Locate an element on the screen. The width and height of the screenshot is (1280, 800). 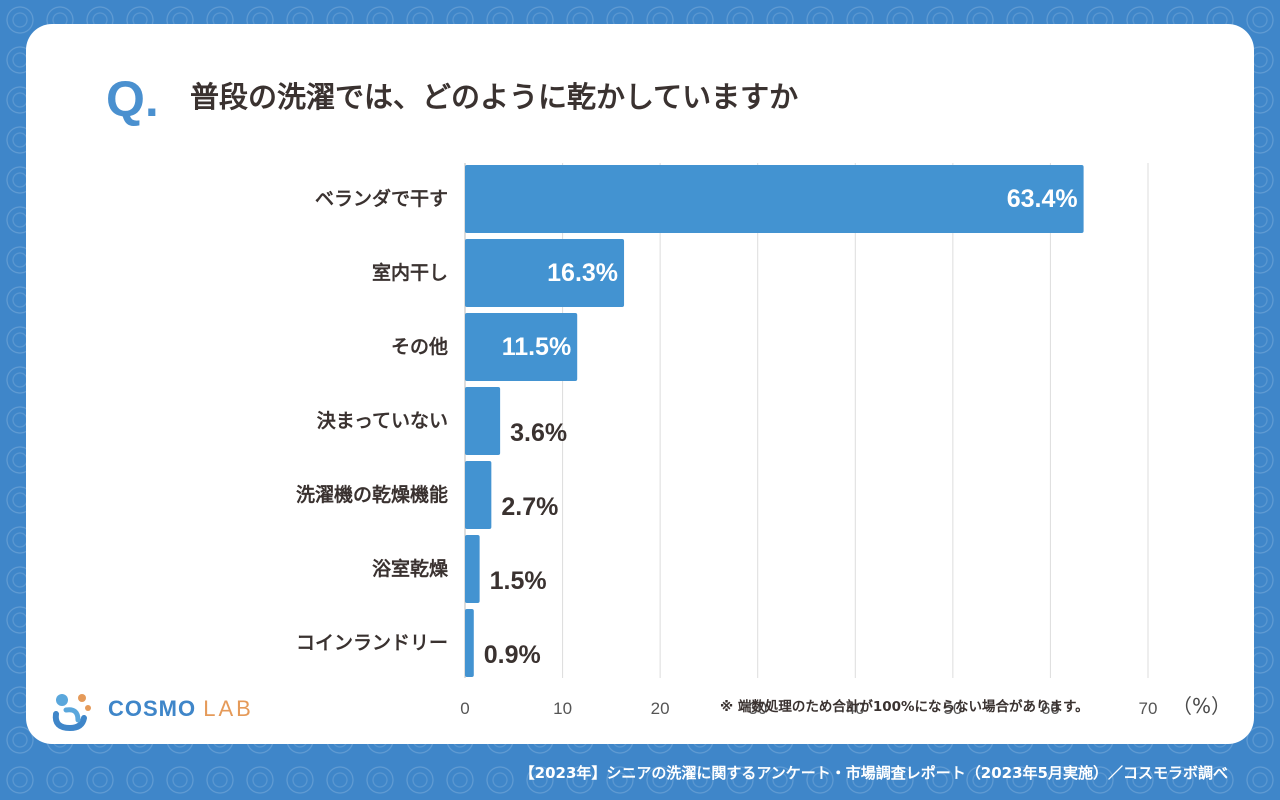
value-label-3: 3.6% is located at coordinates (538, 433).